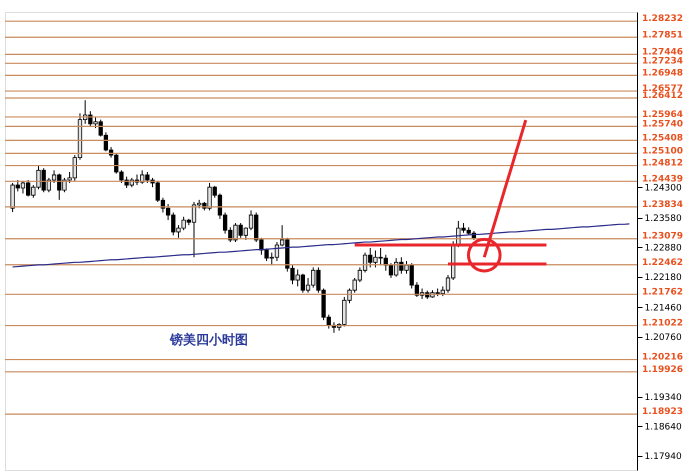 The height and width of the screenshot is (476, 697). Describe the element at coordinates (662, 52) in the screenshot. I see `ref-line-label: 1.27446` at that location.